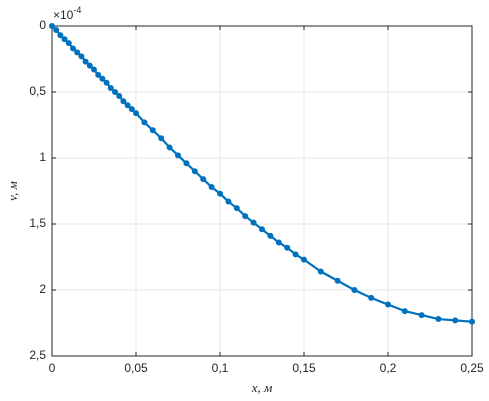  What do you see at coordinates (42, 157) in the screenshot?
I see `y-tick-label: 1` at bounding box center [42, 157].